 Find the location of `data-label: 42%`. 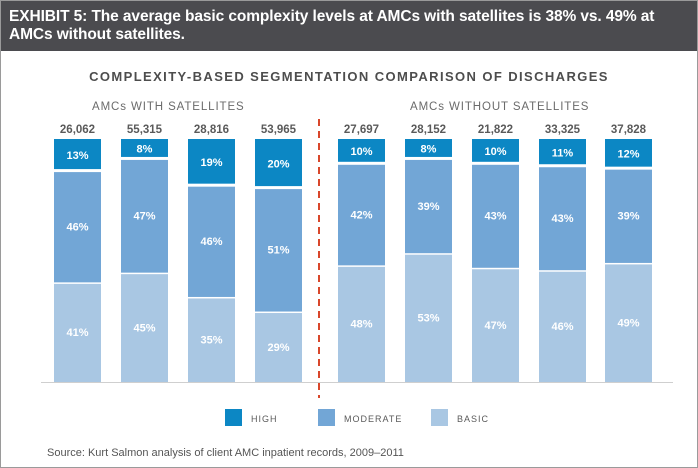

data-label: 42% is located at coordinates (361, 215).